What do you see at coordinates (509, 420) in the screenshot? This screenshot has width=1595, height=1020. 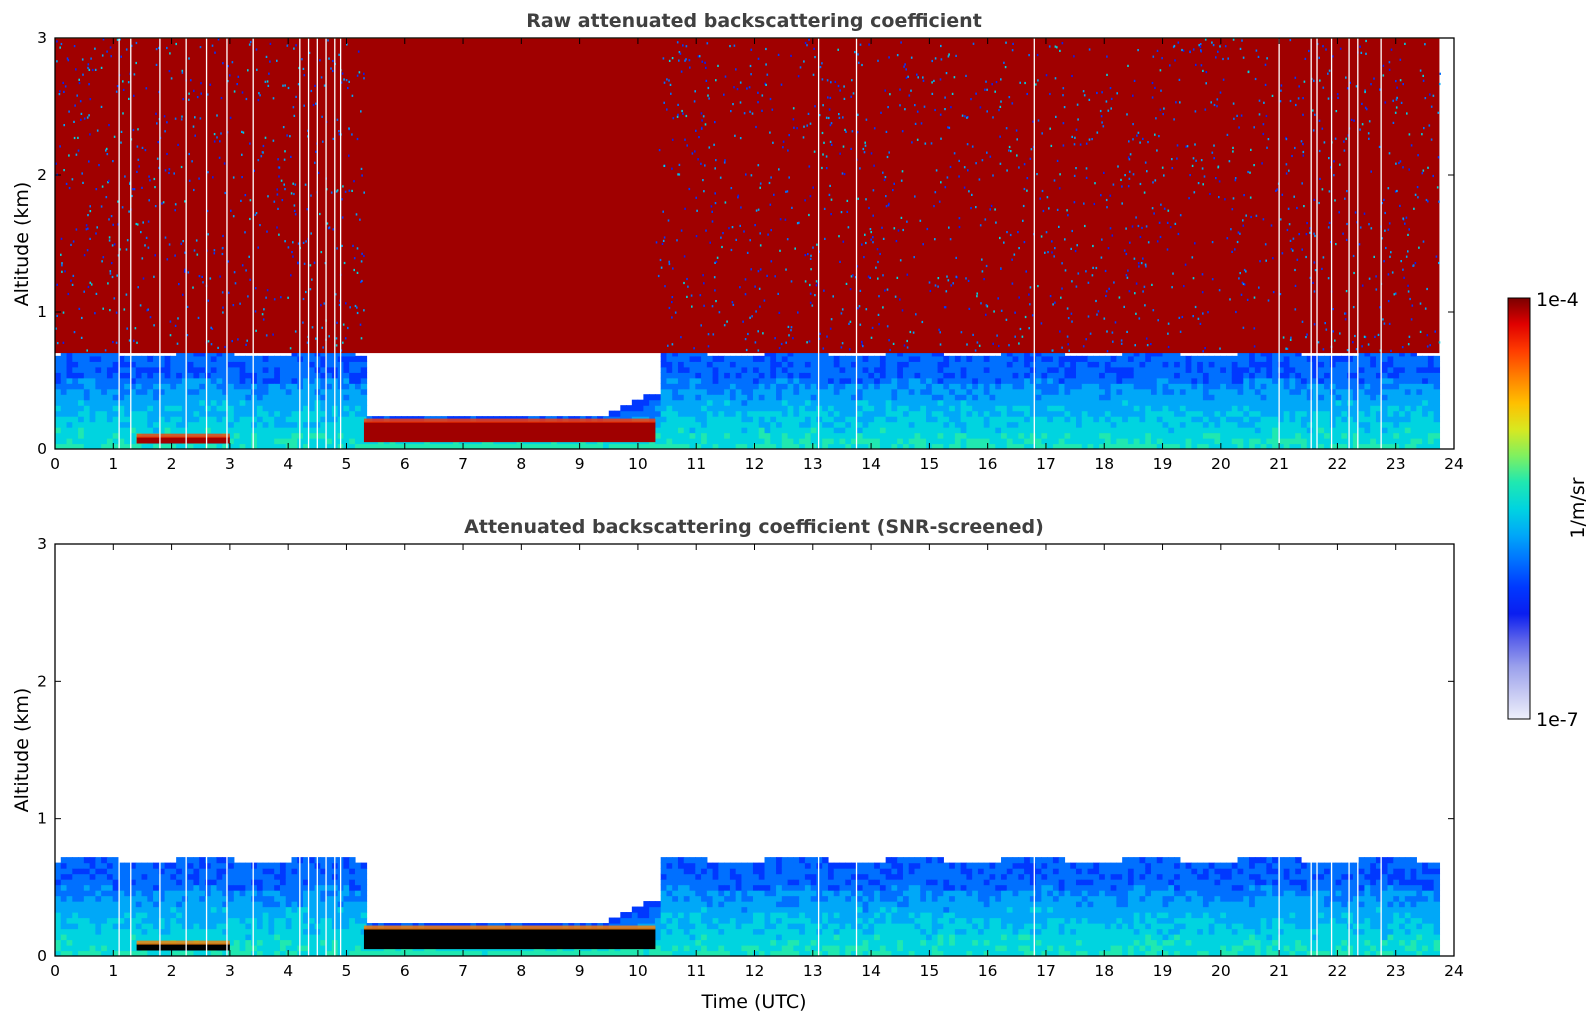 I see `top-layer-edge` at bounding box center [509, 420].